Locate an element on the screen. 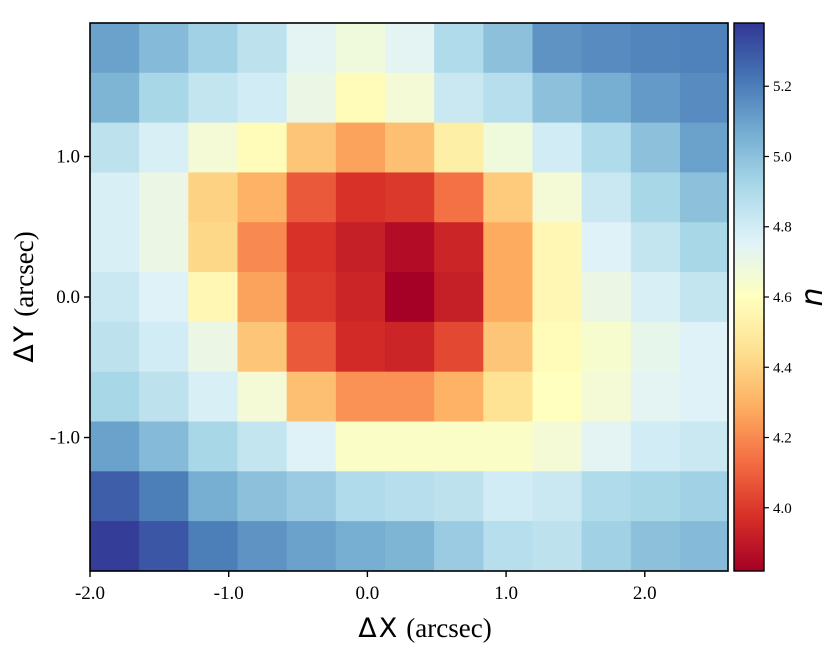 The image size is (830, 649). x-tick-label: 2.0 is located at coordinates (645, 593).